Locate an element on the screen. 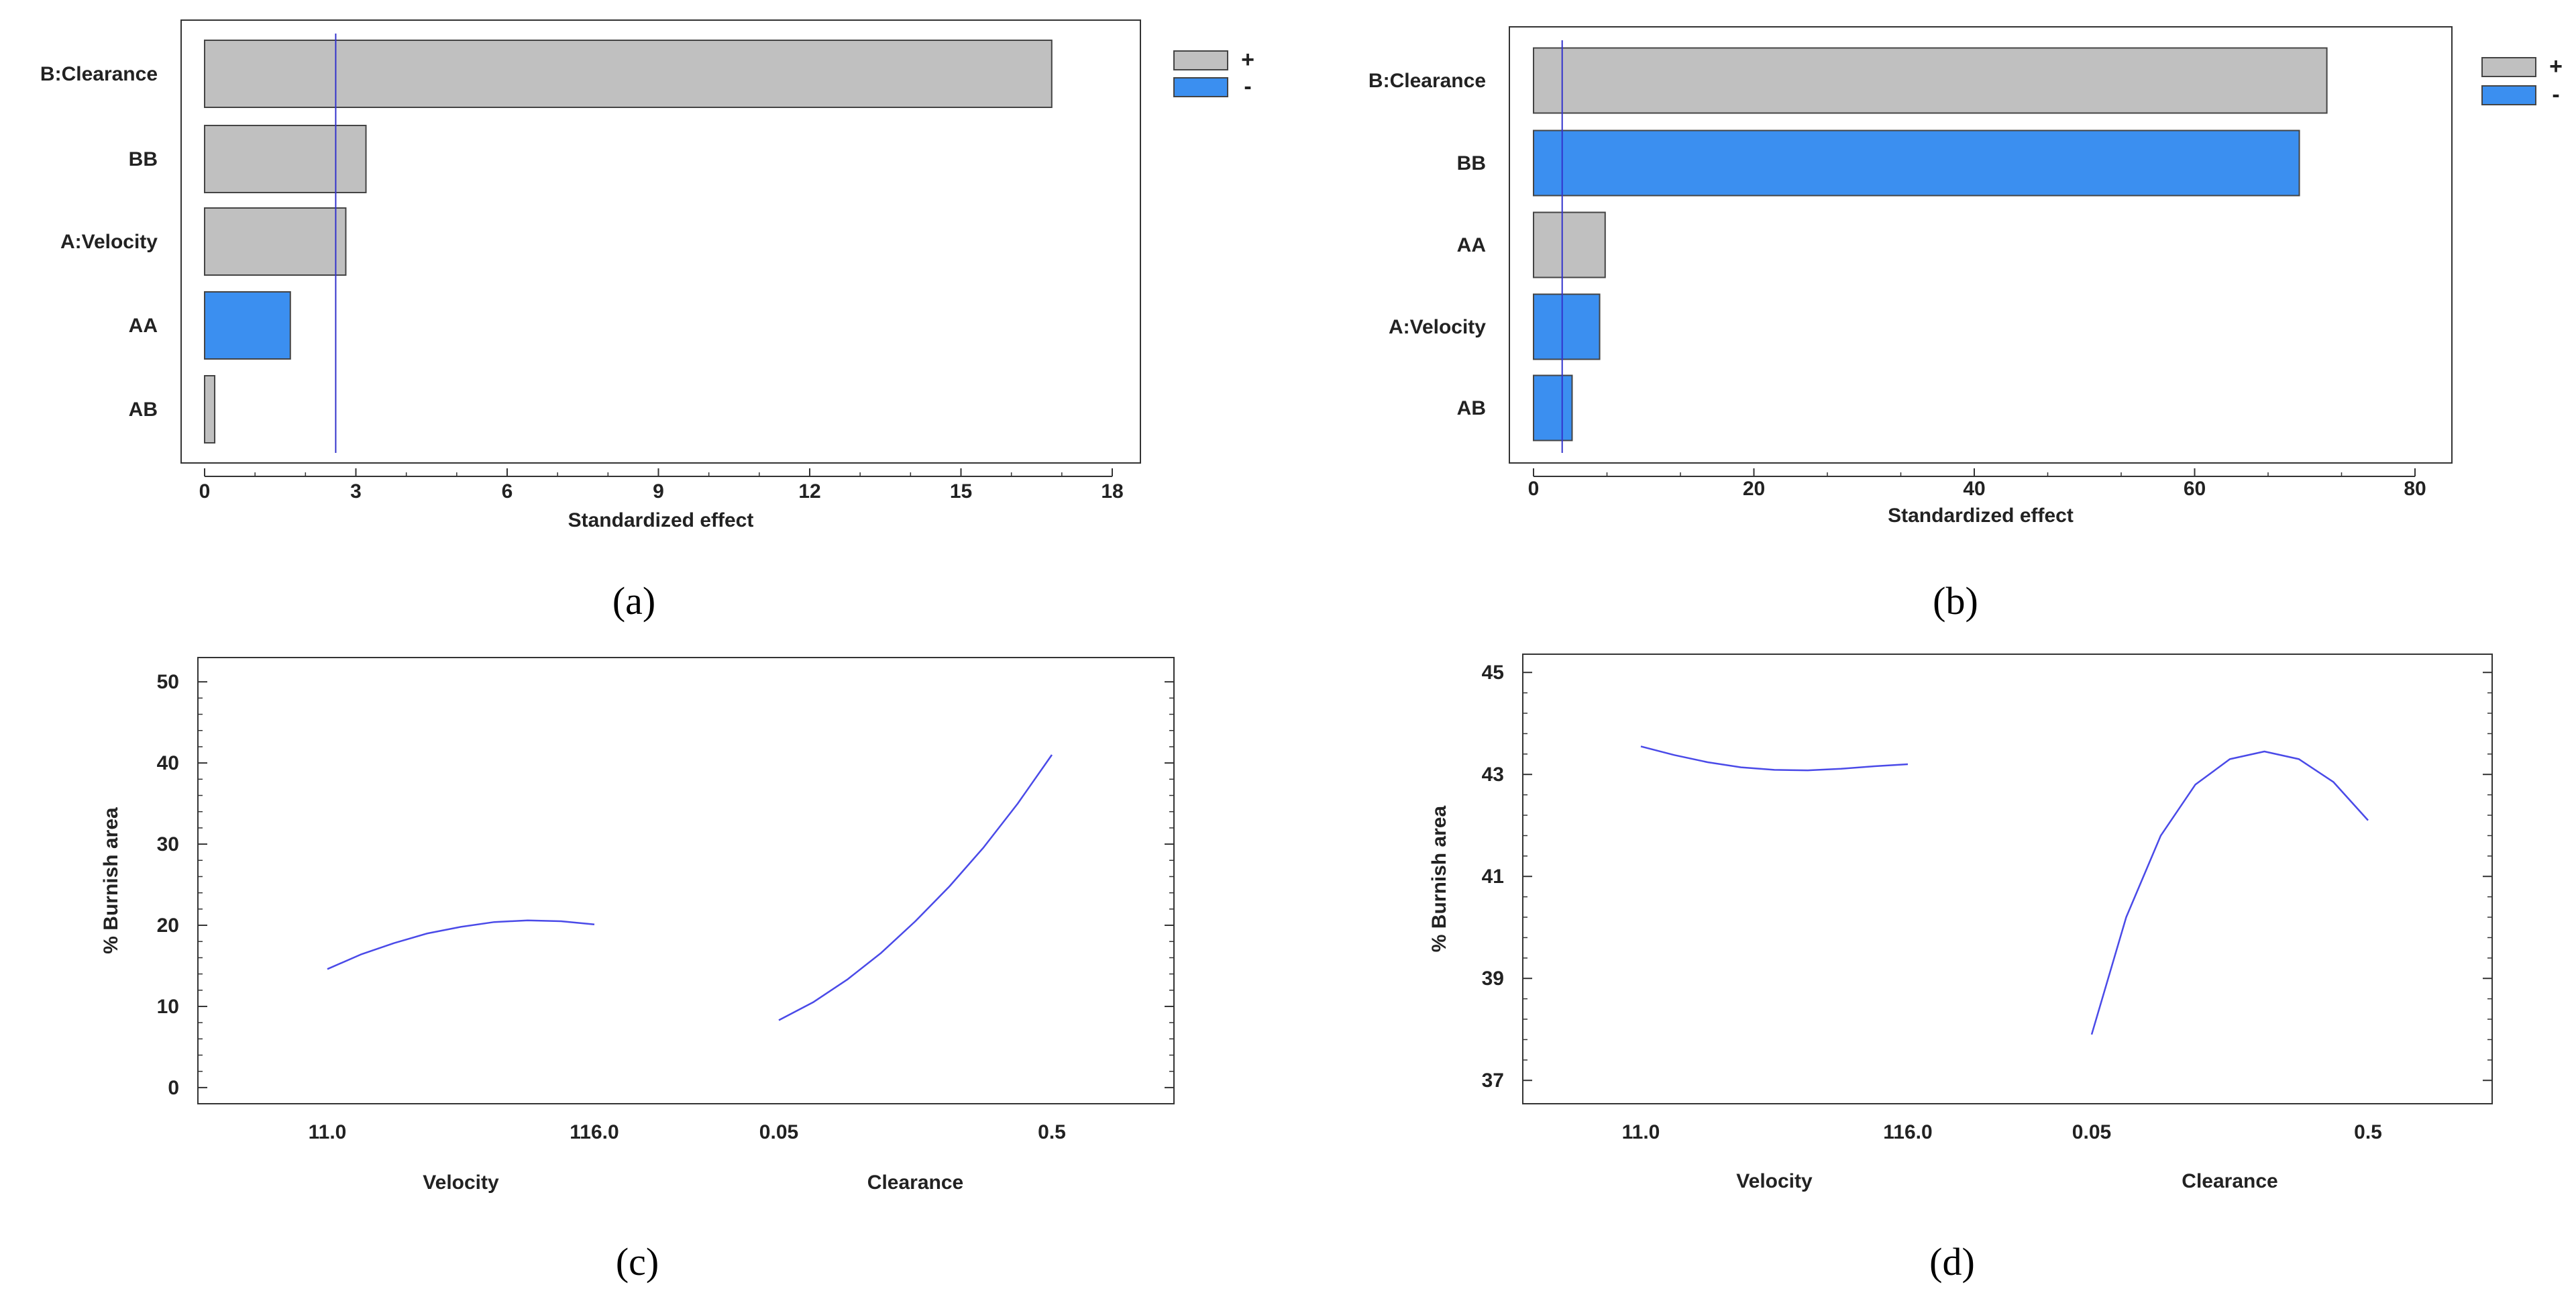 Image resolution: width=2576 pixels, height=1301 pixels. x-tick-label: 40 is located at coordinates (1974, 489).